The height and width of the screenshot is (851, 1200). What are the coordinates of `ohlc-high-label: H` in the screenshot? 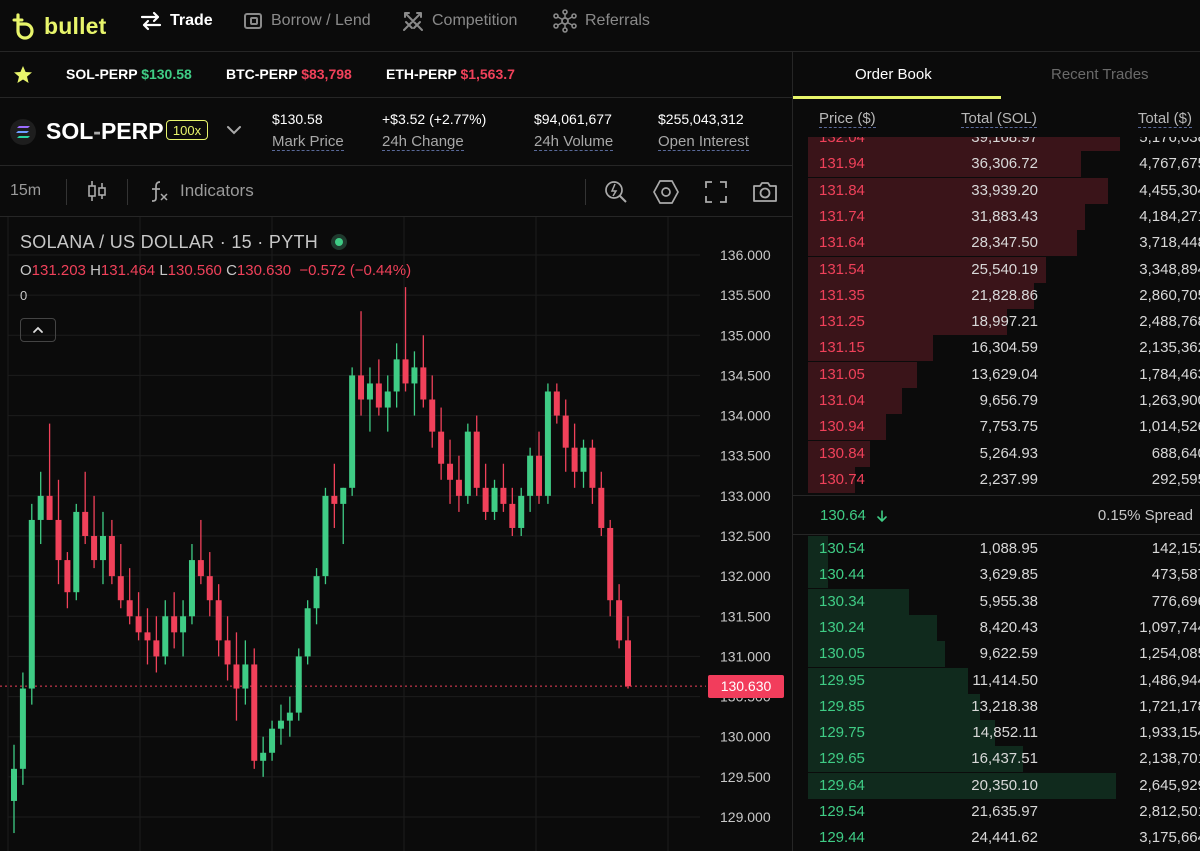 It's located at (95, 270).